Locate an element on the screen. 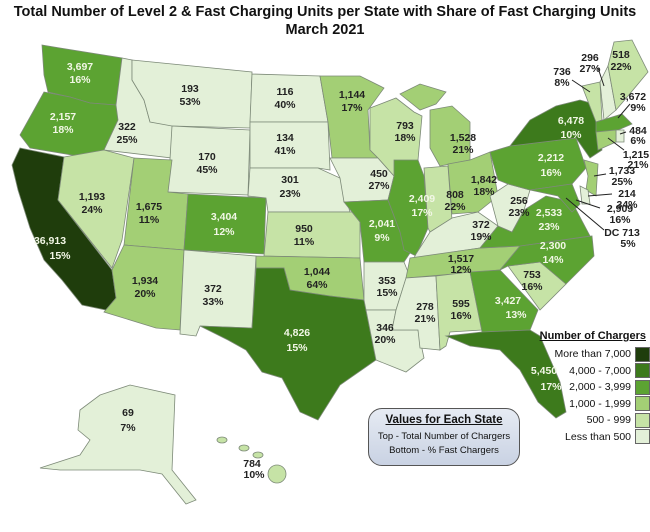  state-ri is located at coordinates (620, 136).